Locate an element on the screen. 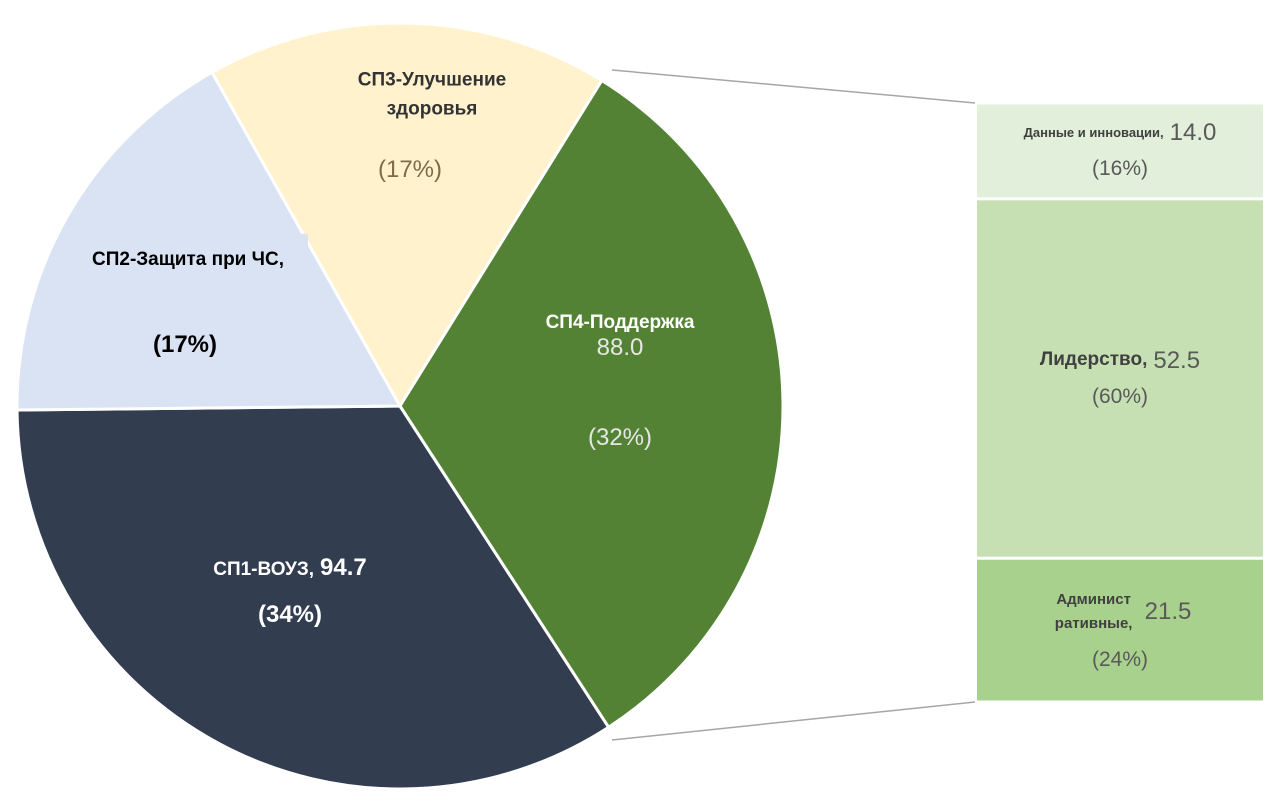  slice-name: СП3-Улучшение здоровья is located at coordinates (432, 94).